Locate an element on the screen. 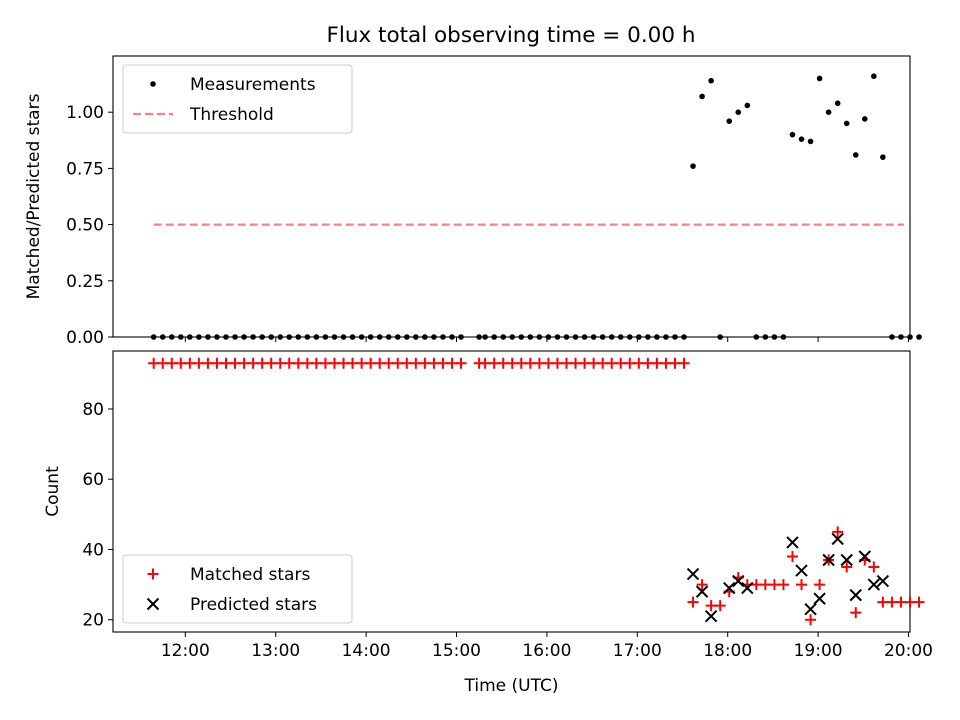  x-tick-label: 16:00 is located at coordinates (546, 651).